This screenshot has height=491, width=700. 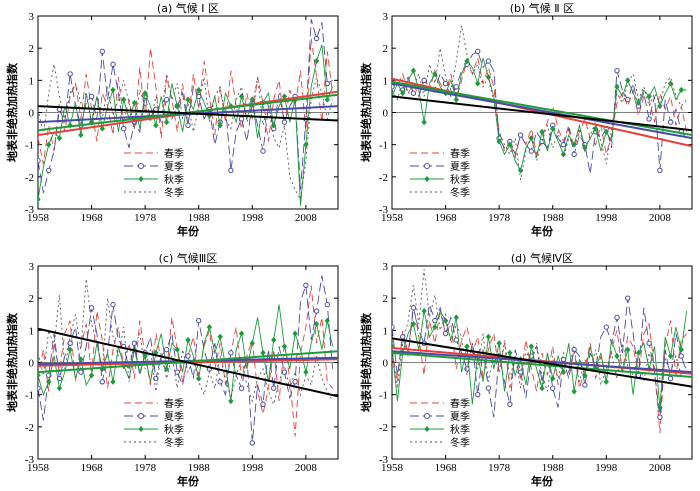 I want to click on y-tick-label: 0, so click(x=32, y=364).